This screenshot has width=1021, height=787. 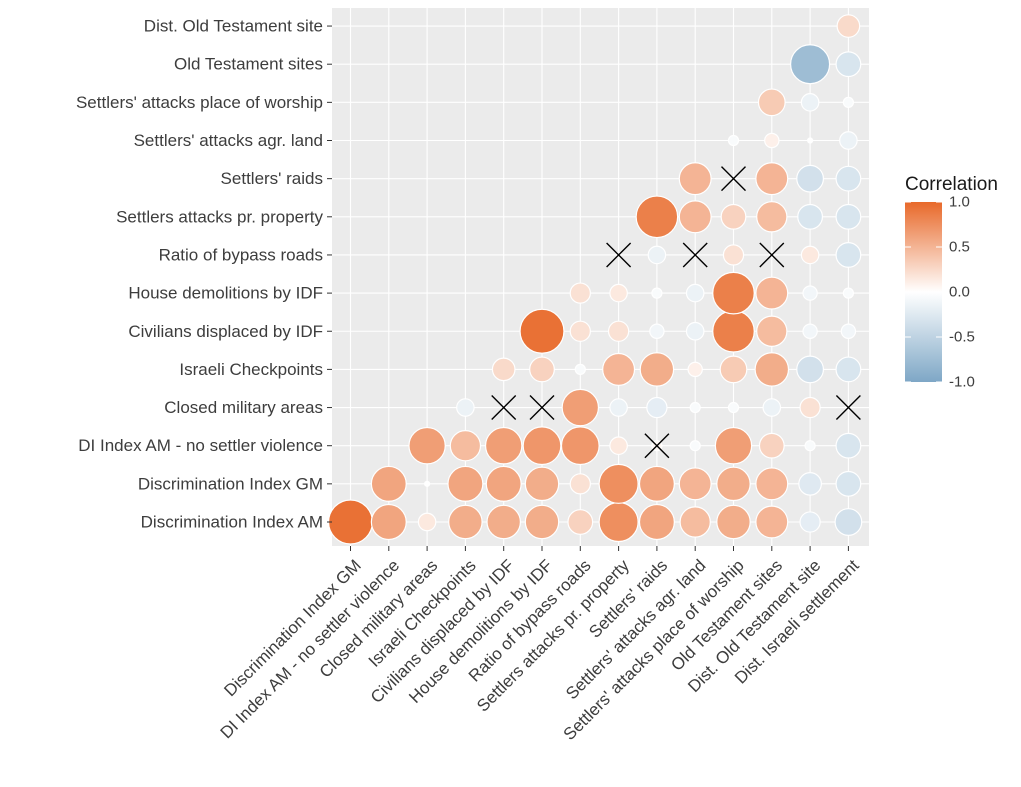 I want to click on y-tick-label: Old Testament sites, so click(x=248, y=64).